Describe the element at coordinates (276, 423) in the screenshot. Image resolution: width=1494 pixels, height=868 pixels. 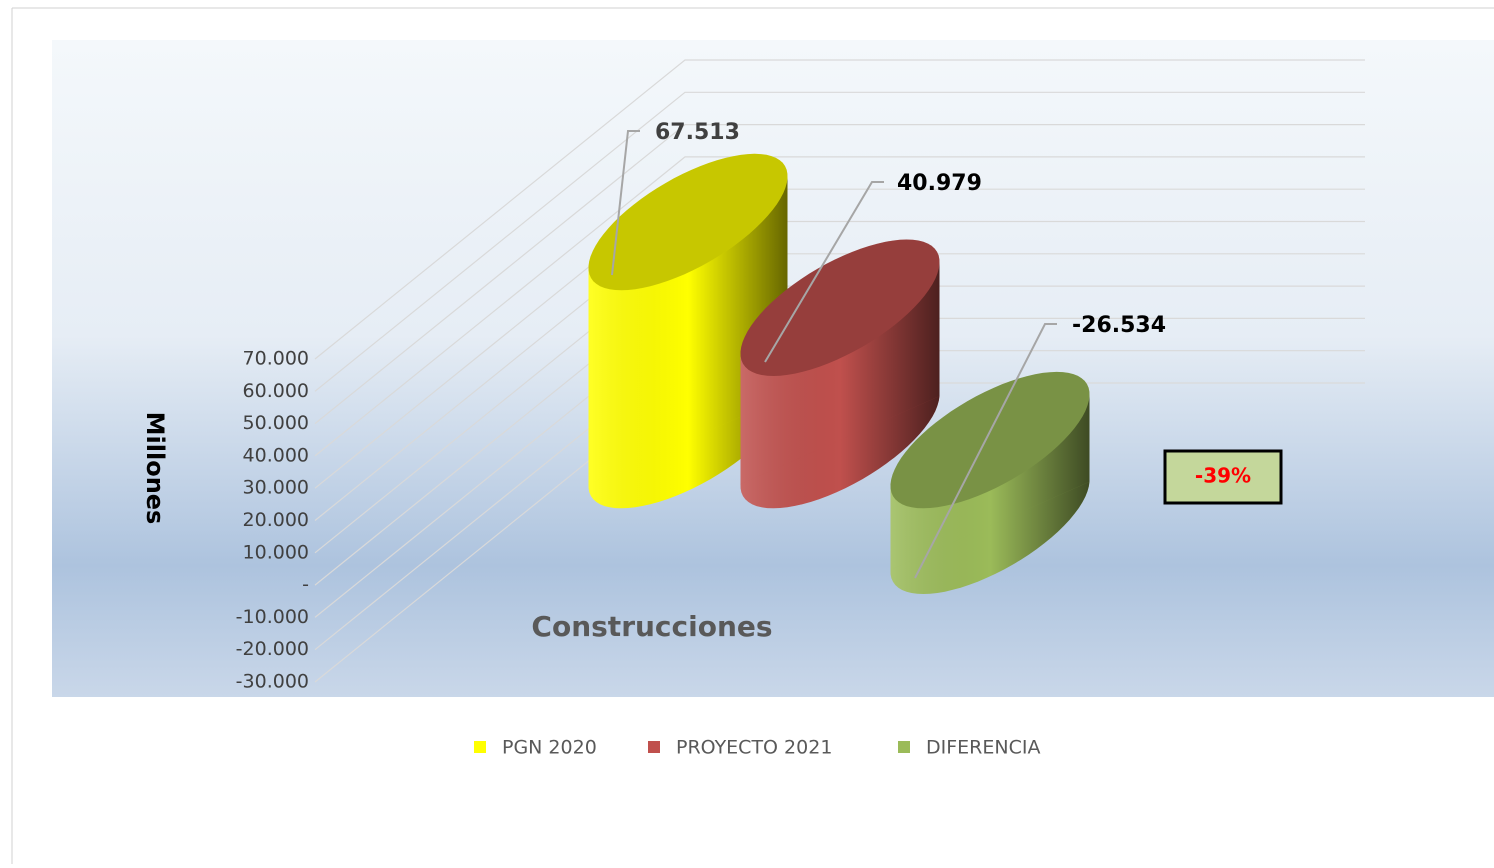
I see `y-tick-label: 50.000` at that location.